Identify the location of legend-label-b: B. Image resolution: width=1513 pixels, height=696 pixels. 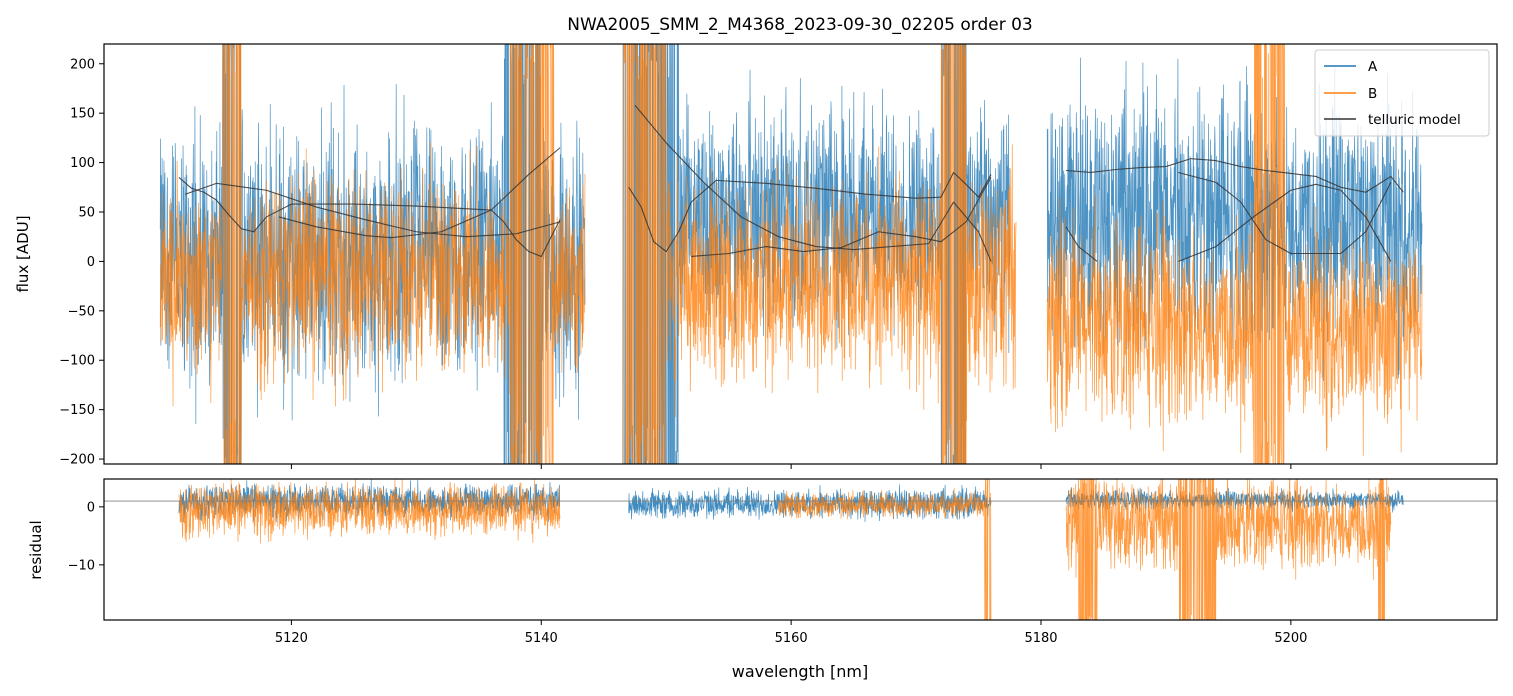
(1372, 94).